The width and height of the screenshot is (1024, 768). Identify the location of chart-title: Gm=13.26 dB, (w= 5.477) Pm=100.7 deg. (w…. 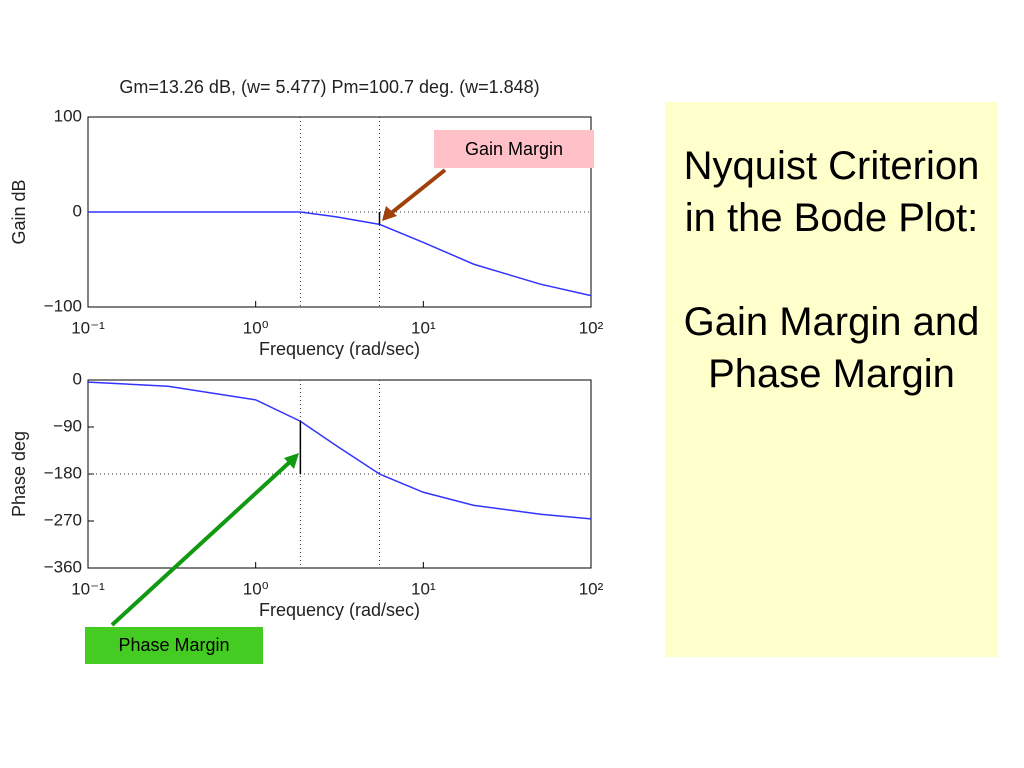
(329, 87).